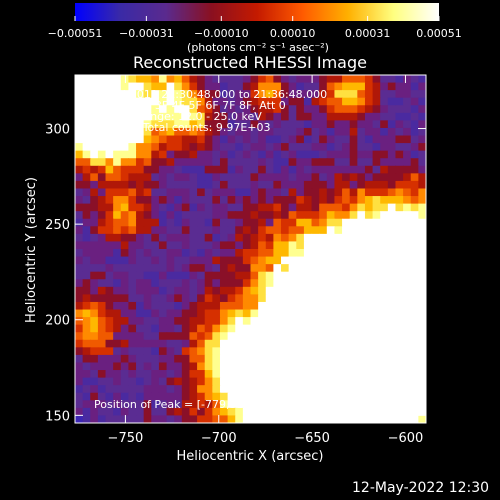 Image resolution: width=500 pixels, height=500 pixels. What do you see at coordinates (219, 438) in the screenshot?
I see `x-tick-label: −700` at bounding box center [219, 438].